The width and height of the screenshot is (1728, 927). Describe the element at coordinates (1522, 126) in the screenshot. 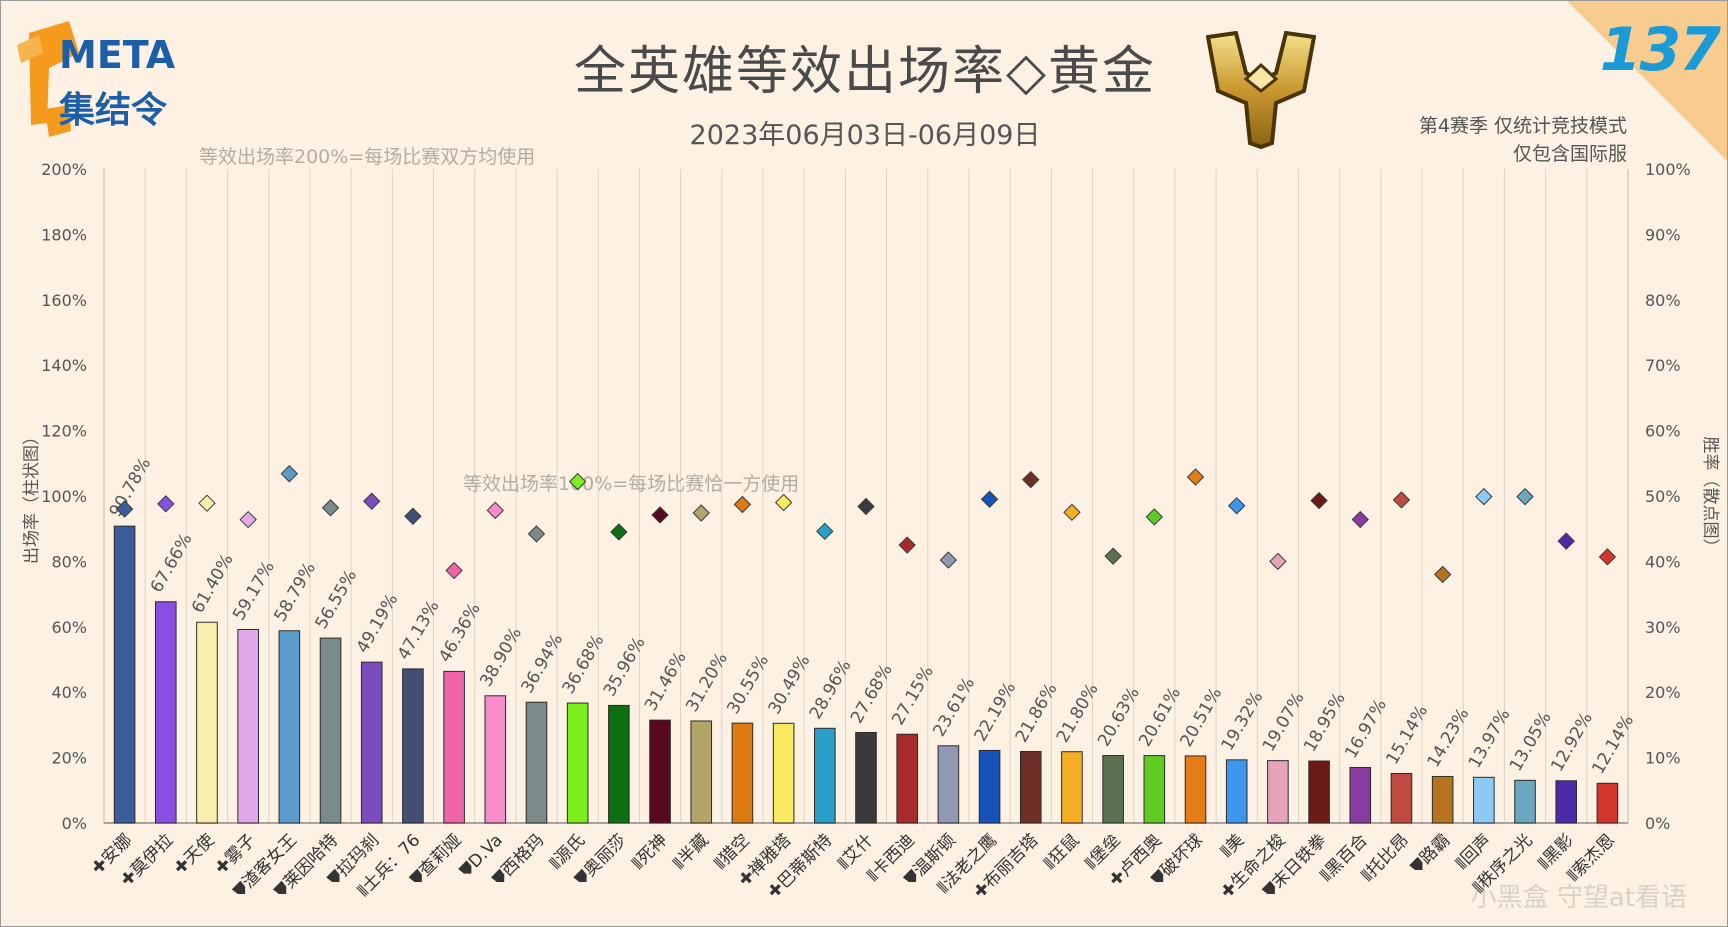

I see `season-note: 第4赛季 仅统计竞技模式` at that location.